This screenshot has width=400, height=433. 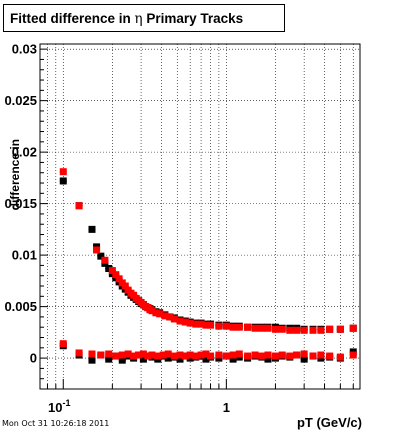 I want to click on chart-title-suffix: Primary Tracks, so click(x=193, y=18).